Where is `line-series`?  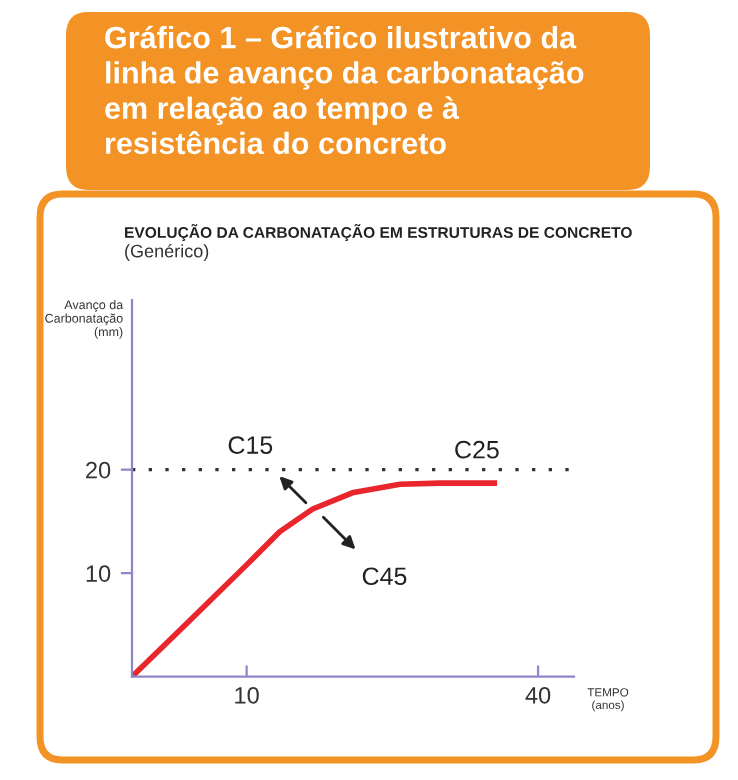
line-series is located at coordinates (315, 578).